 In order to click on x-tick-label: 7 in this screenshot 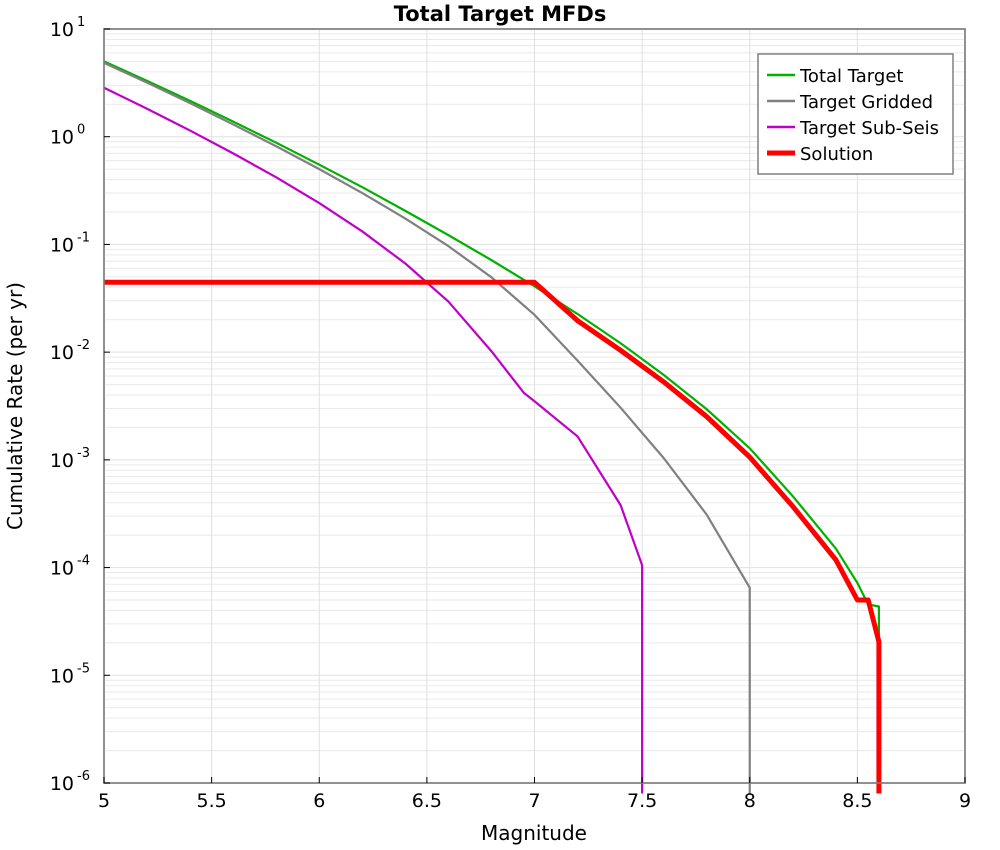, I will do `click(534, 801)`.